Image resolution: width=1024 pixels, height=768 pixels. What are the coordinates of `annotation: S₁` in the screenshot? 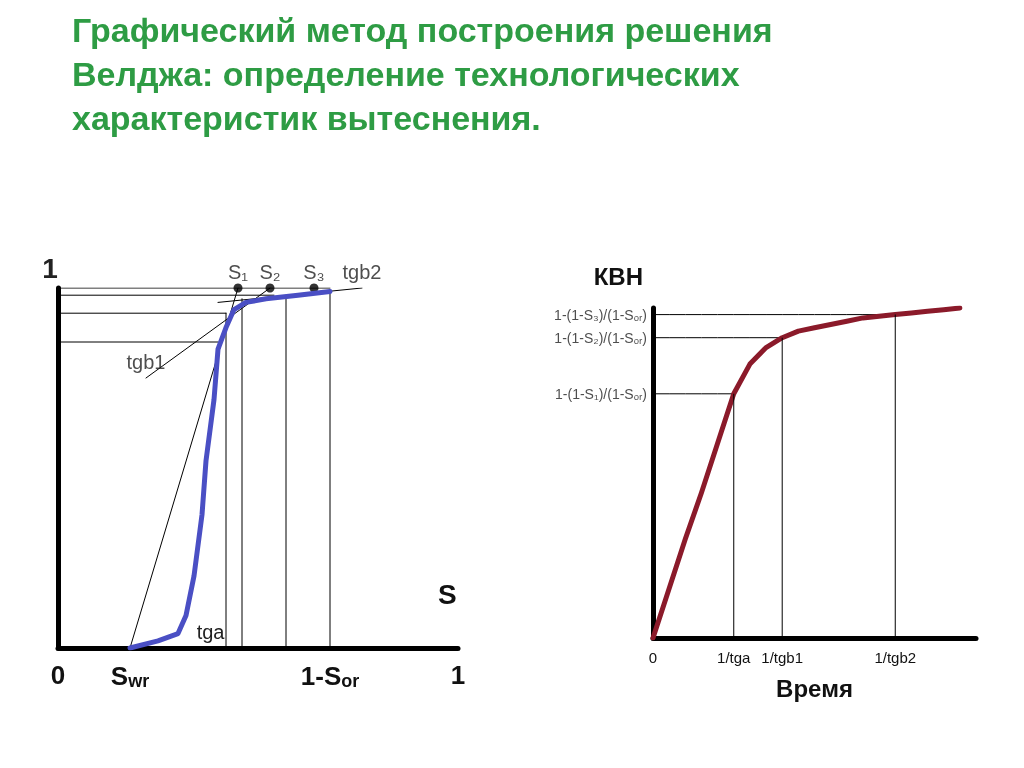 It's located at (238, 272).